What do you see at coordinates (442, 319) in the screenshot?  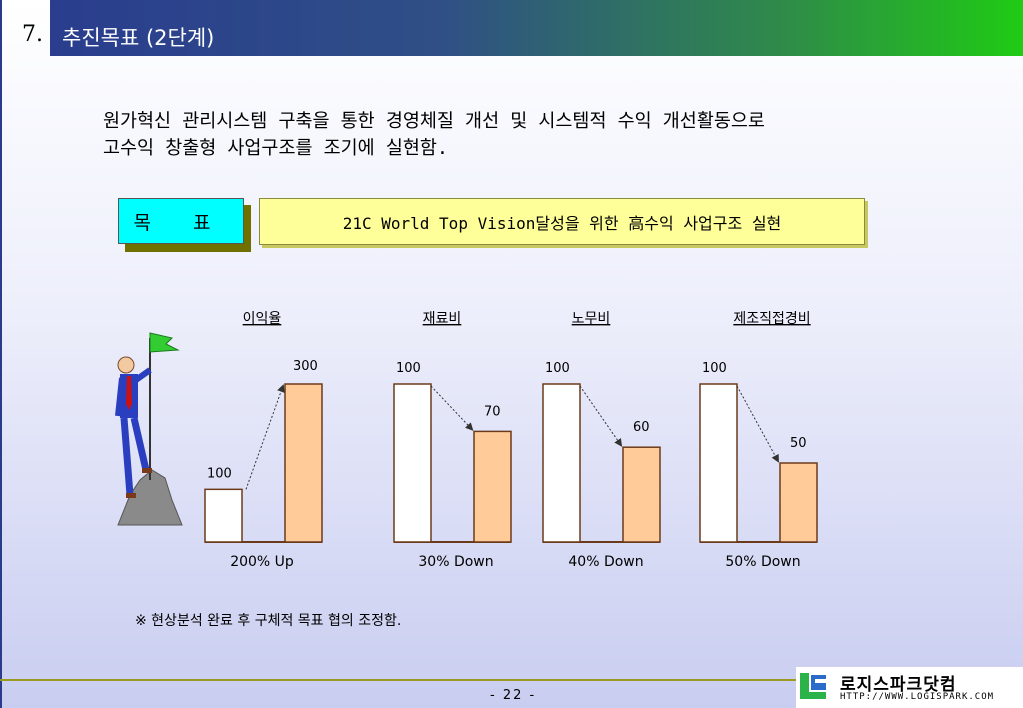 I see `chart-2-title: 재료비` at bounding box center [442, 319].